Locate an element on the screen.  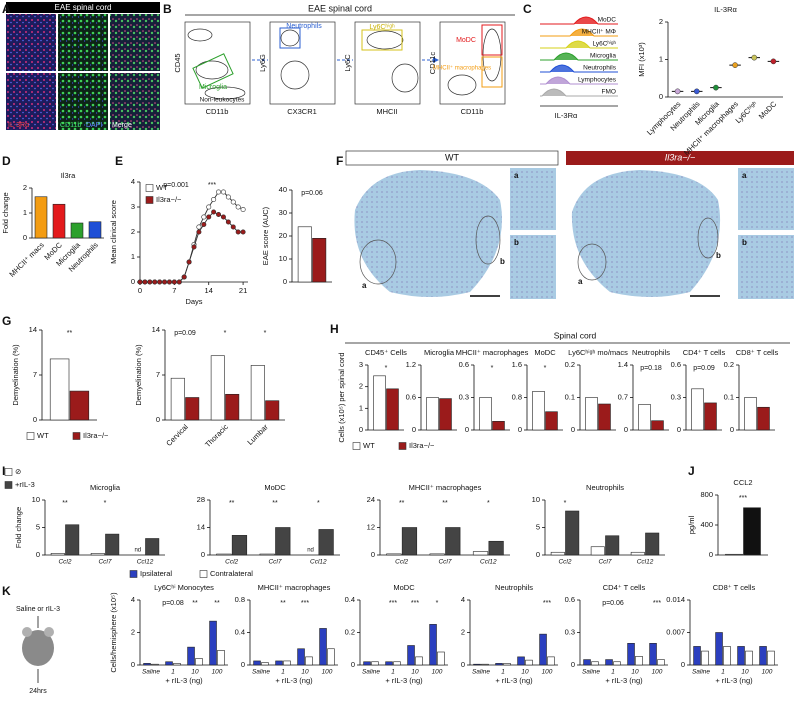
x-tick-label: Ccl2 is located at coordinates (564, 562).